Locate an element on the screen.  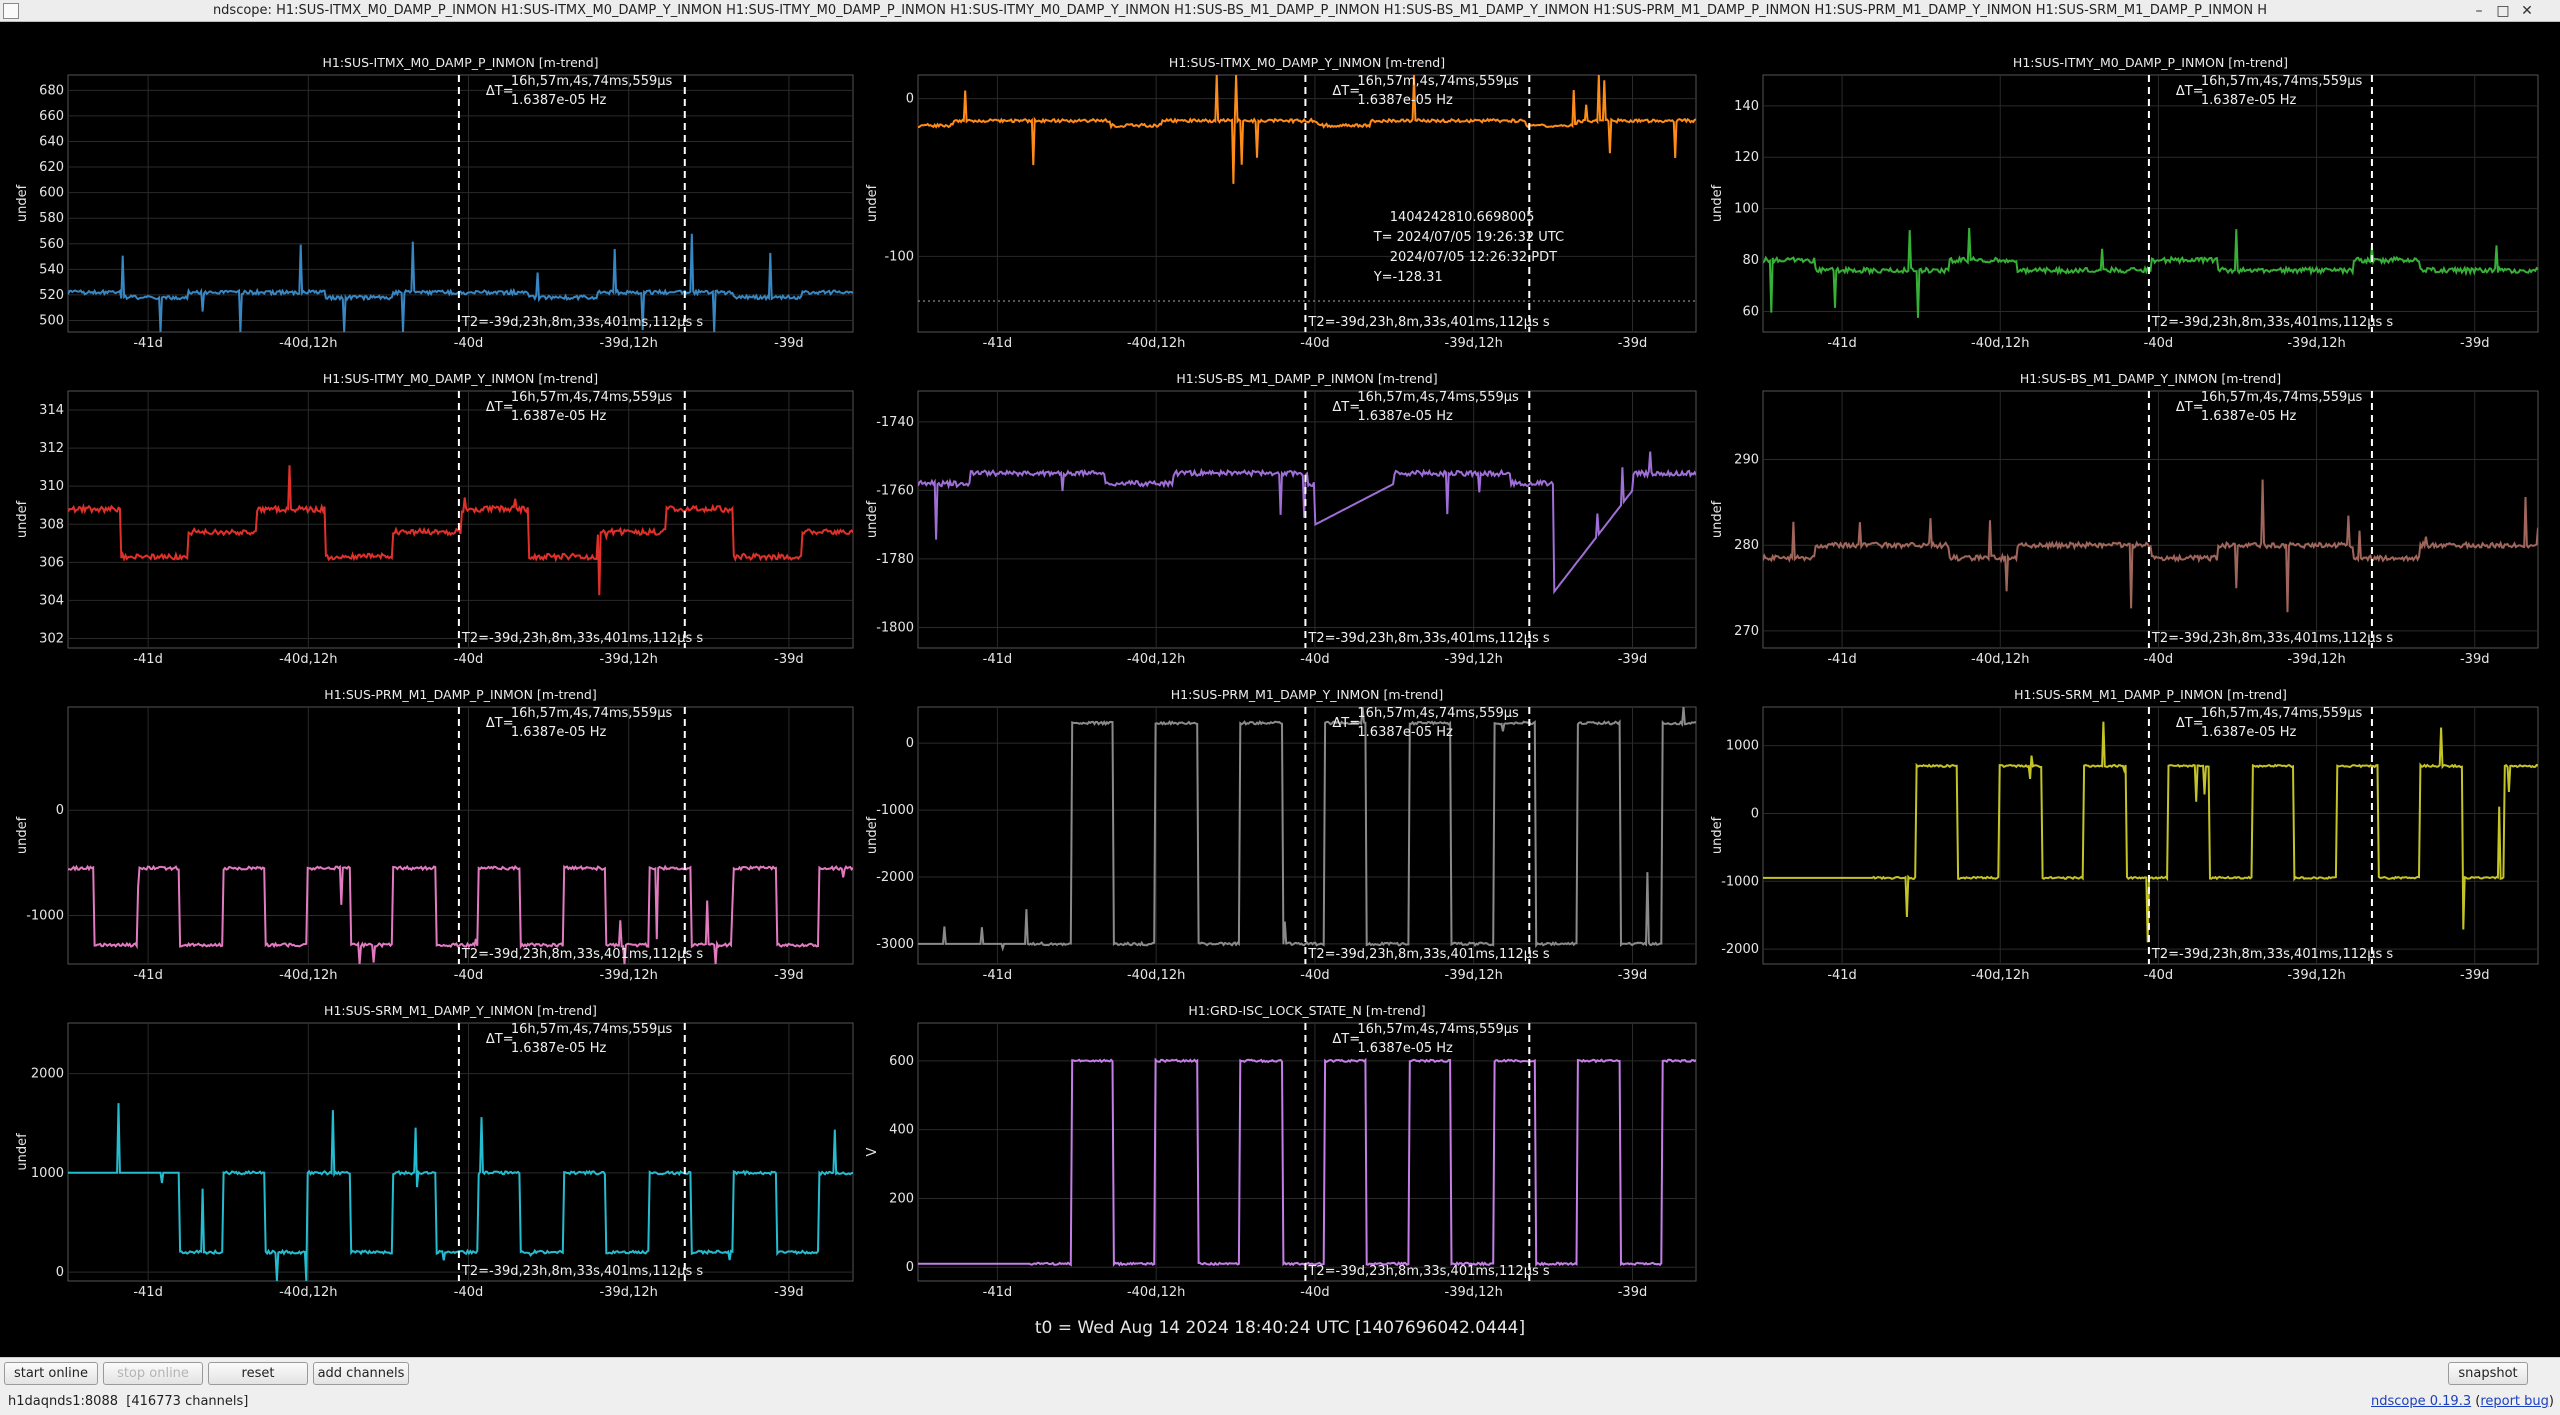
report-bug-link: report bug is located at coordinates (2514, 1401).